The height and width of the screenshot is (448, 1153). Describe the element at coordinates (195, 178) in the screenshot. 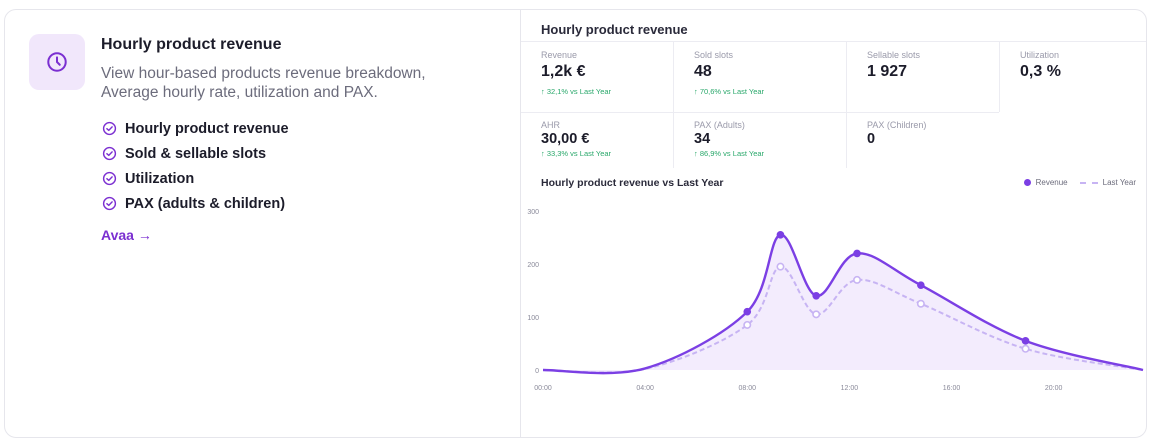

I see `feature-item: Utilization` at that location.